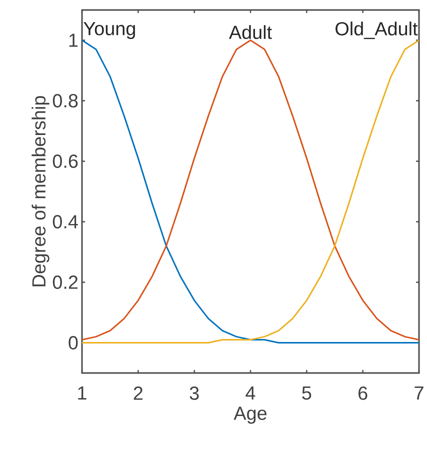  What do you see at coordinates (251, 393) in the screenshot?
I see `x-tick-label: 4` at bounding box center [251, 393].